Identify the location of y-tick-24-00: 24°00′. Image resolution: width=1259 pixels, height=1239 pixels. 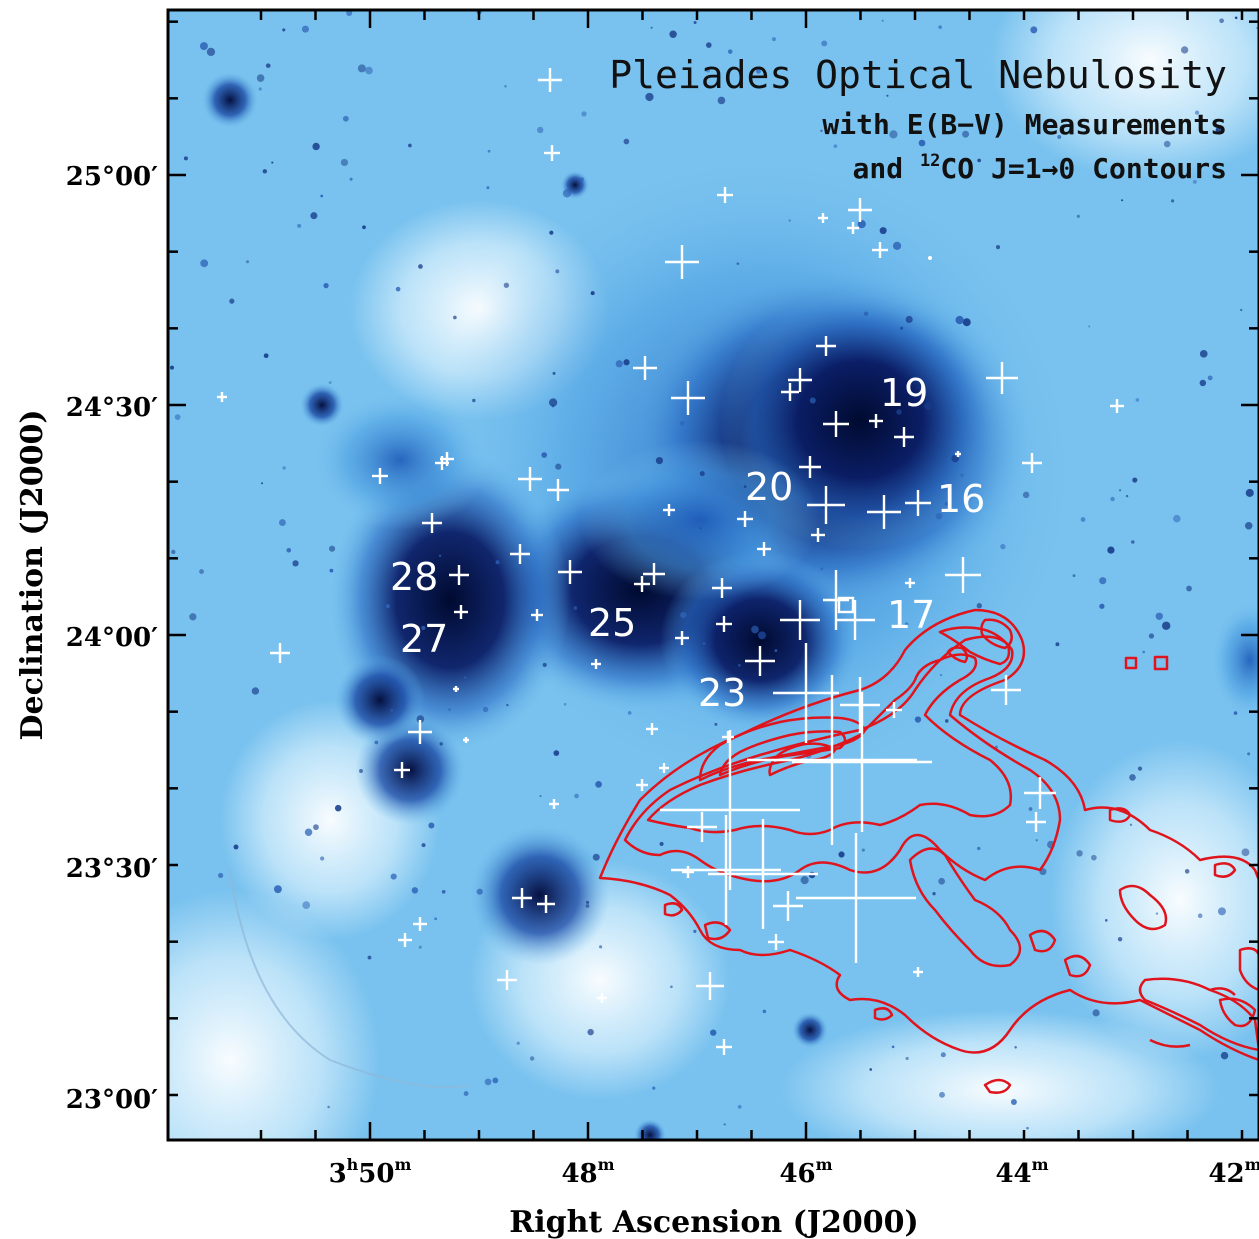
(112, 638).